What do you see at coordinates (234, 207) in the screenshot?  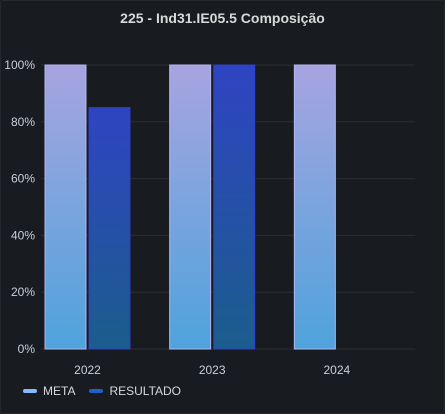 I see `bar-resultado-2023` at bounding box center [234, 207].